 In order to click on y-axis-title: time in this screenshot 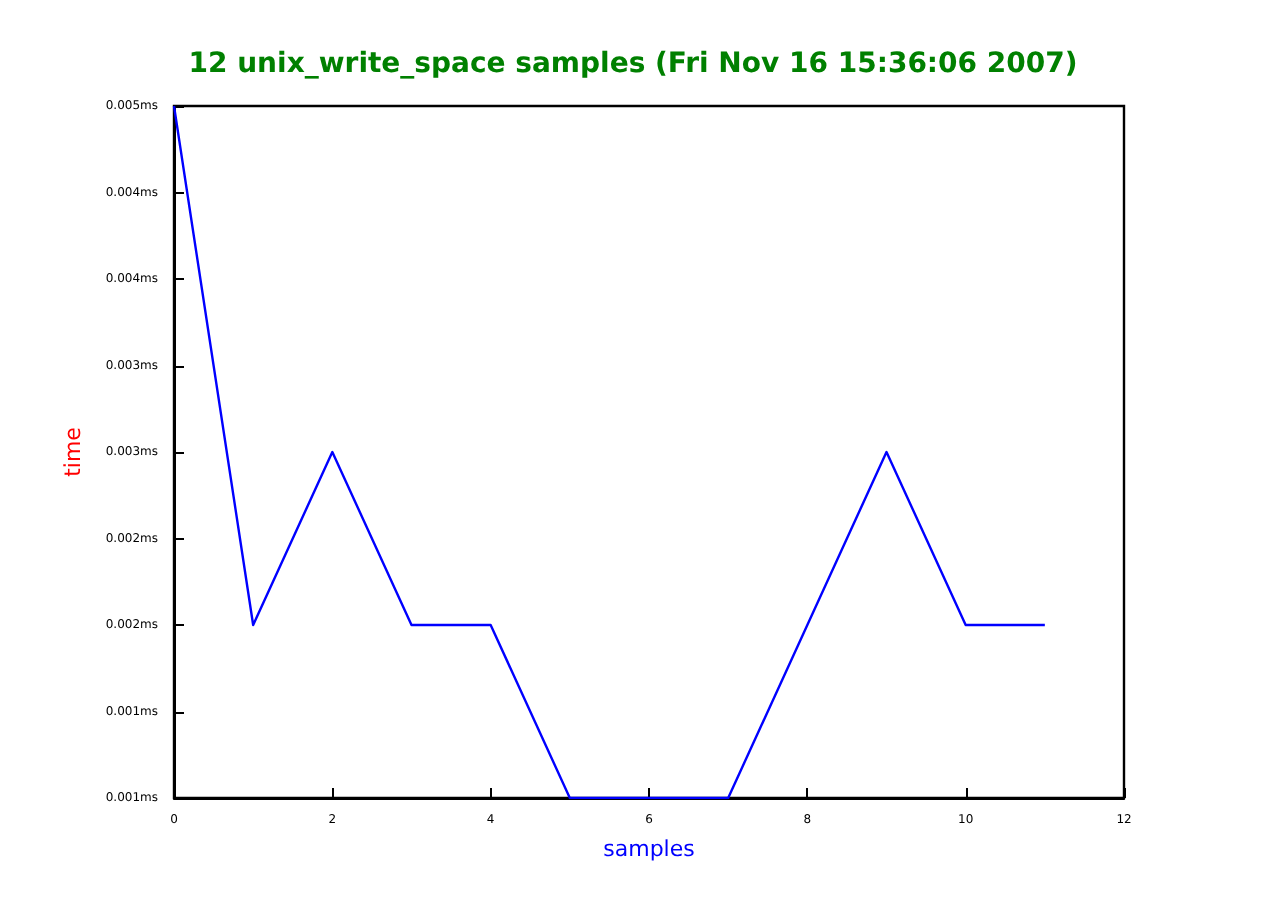, I will do `click(72, 451)`.